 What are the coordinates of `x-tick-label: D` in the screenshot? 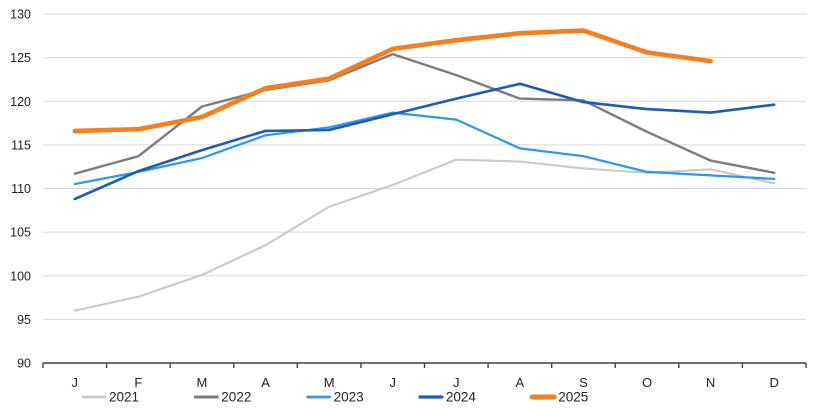 It's located at (774, 382).